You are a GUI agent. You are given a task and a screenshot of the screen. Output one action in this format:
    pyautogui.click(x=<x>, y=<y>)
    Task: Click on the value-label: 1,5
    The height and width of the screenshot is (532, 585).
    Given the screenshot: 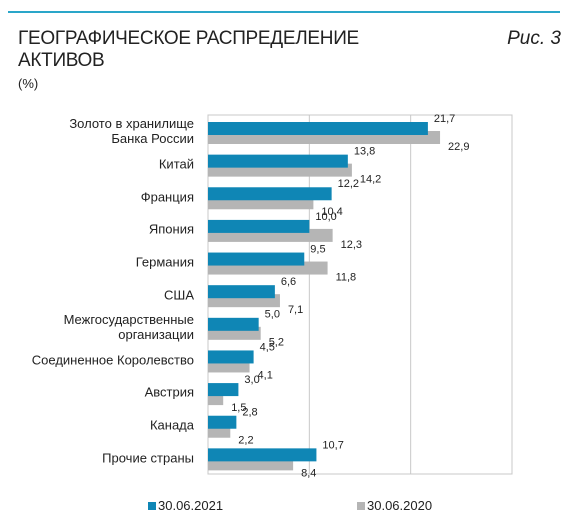 What is the action you would take?
    pyautogui.click(x=238, y=408)
    